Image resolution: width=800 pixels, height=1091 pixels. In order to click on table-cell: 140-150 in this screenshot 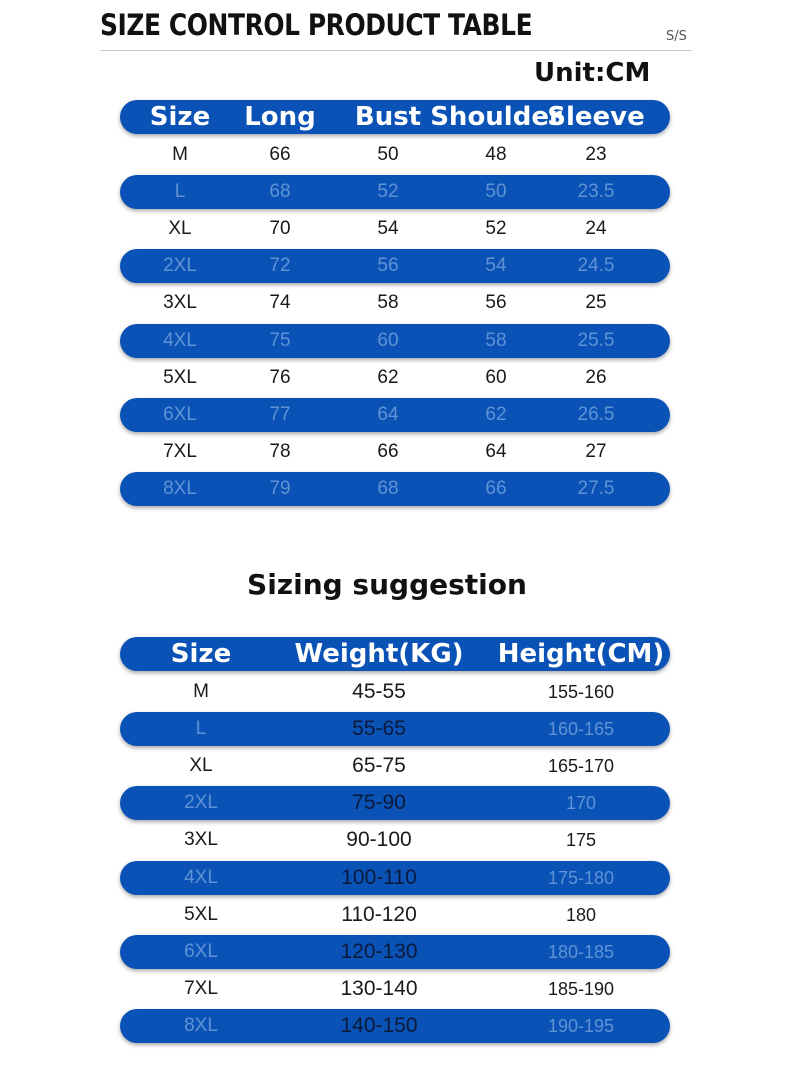, I will do `click(379, 1025)`.